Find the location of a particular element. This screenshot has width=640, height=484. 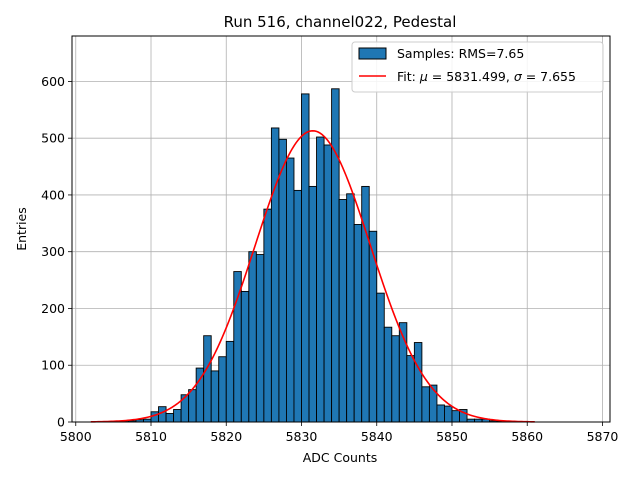

legend-frame is located at coordinates (477, 67).